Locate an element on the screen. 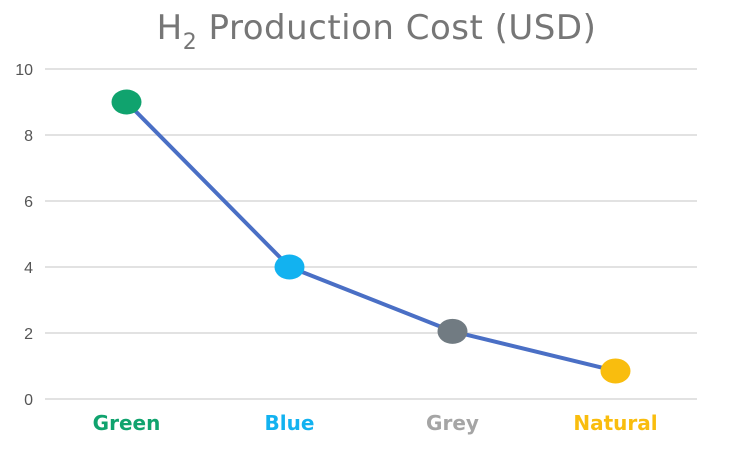 This screenshot has height=457, width=753. x-category-label: Blue is located at coordinates (290, 423).